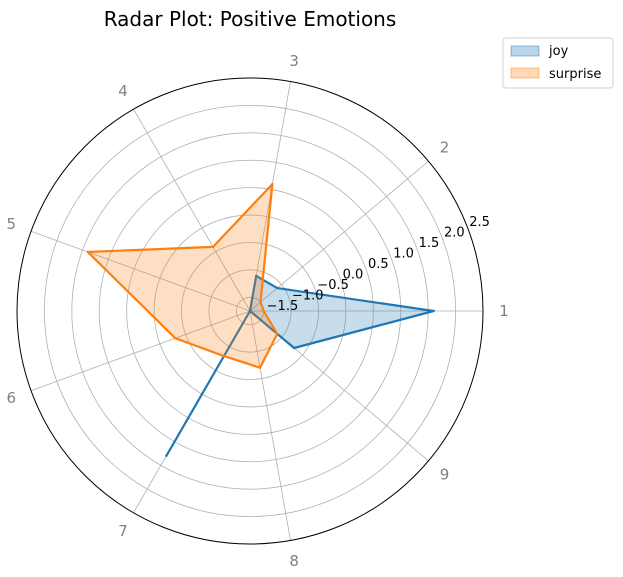 The height and width of the screenshot is (577, 623). What do you see at coordinates (479, 222) in the screenshot?
I see `radial-tick-label: 2.5` at bounding box center [479, 222].